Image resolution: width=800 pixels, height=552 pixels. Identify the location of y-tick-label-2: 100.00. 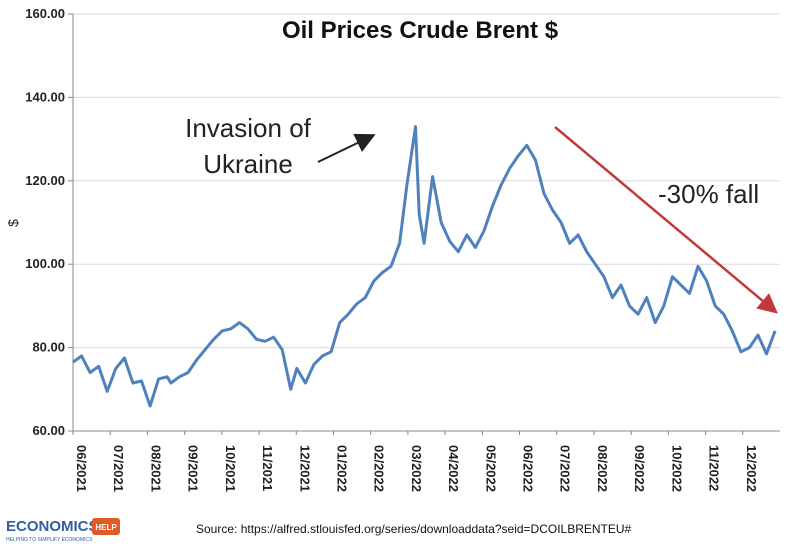
(45, 263).